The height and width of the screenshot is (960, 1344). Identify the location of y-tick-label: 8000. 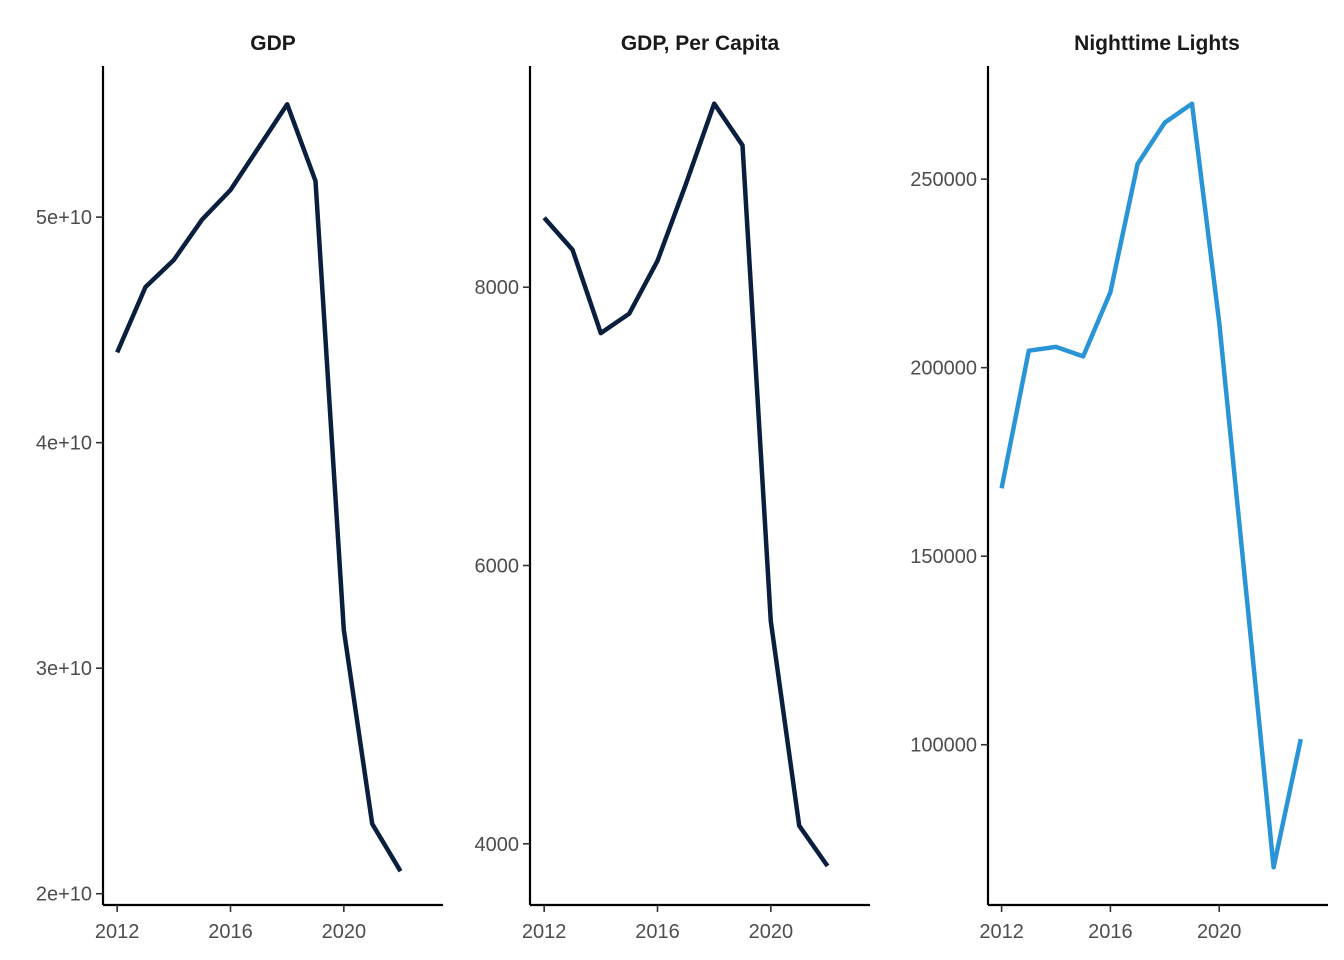
(497, 288).